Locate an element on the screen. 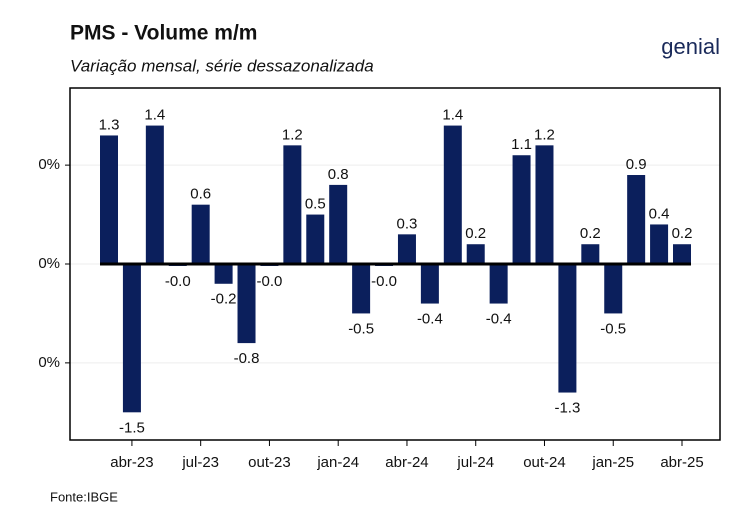 The width and height of the screenshot is (744, 531). value-label: -0.2 is located at coordinates (224, 299).